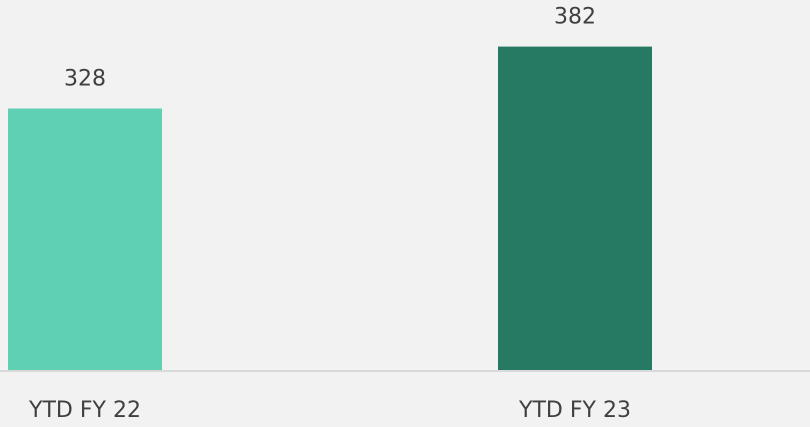  Describe the element at coordinates (574, 410) in the screenshot. I see `x-tick-label: YTD FY 23` at that location.